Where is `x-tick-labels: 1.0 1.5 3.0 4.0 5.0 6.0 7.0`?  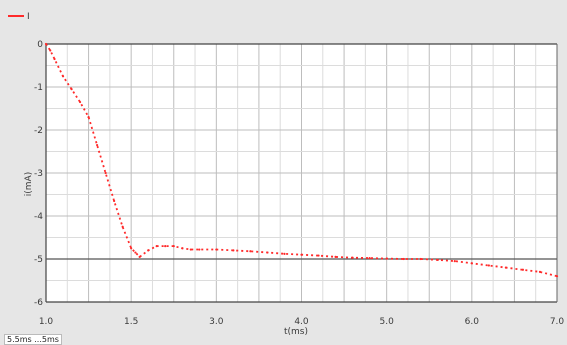 x-tick-labels: 1.0 1.5 3.0 4.0 5.0 6.0 7.0 is located at coordinates (302, 322).